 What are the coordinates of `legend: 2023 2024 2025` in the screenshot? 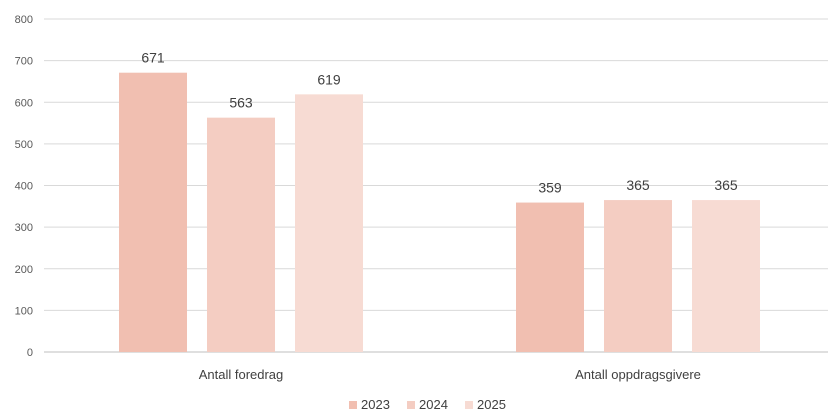 It's located at (427, 404).